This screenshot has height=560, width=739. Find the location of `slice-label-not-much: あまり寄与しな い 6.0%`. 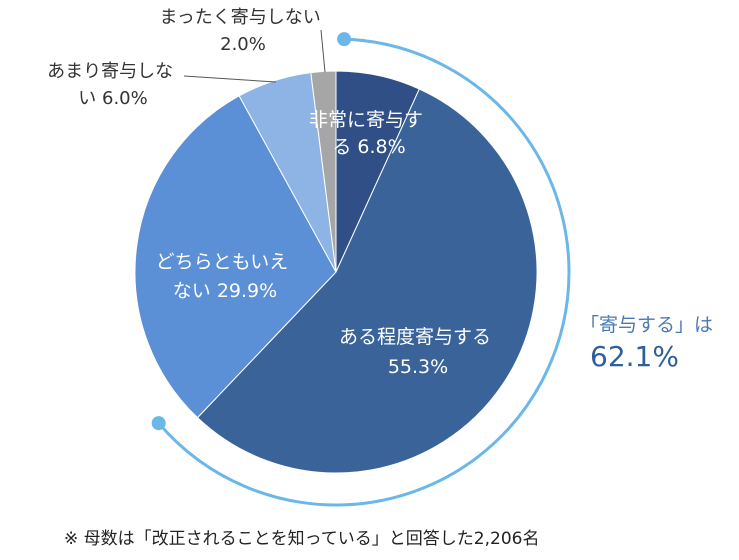

slice-label-not-much: あまり寄与しな い 6.0% is located at coordinates (113, 85).